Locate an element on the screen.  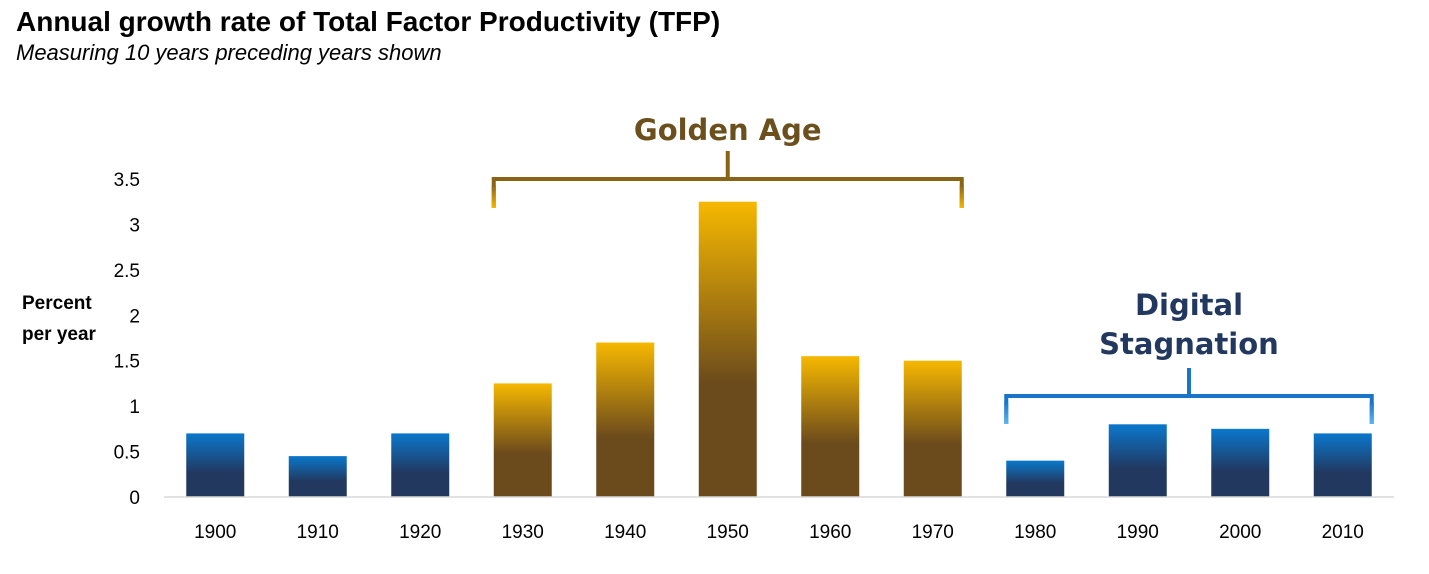
digital-stagnation-annotation: Digital Stagnation is located at coordinates (1189, 356).